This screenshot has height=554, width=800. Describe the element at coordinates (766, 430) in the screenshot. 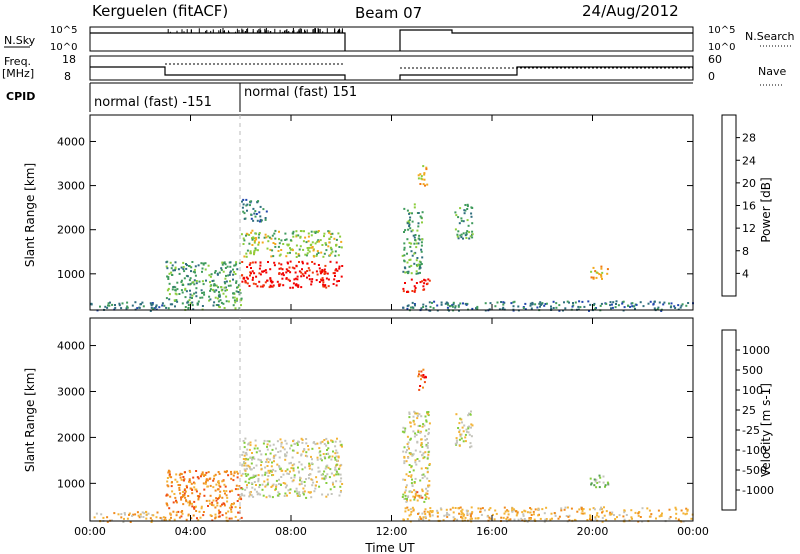

I see `velocity-colorbar-label: Velocity [m s-1]` at that location.